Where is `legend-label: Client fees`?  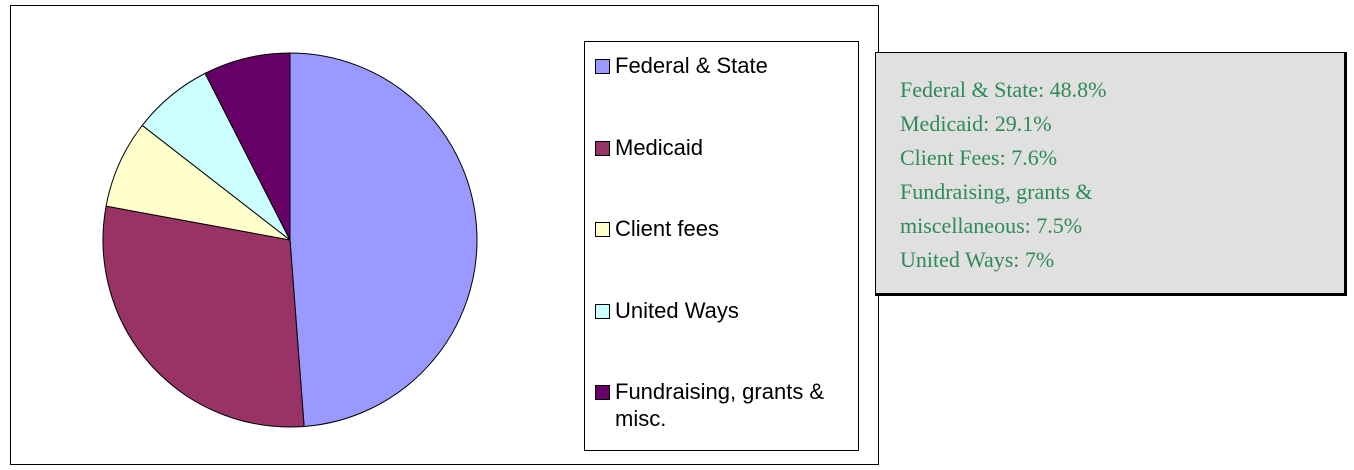
legend-label: Client fees is located at coordinates (667, 228).